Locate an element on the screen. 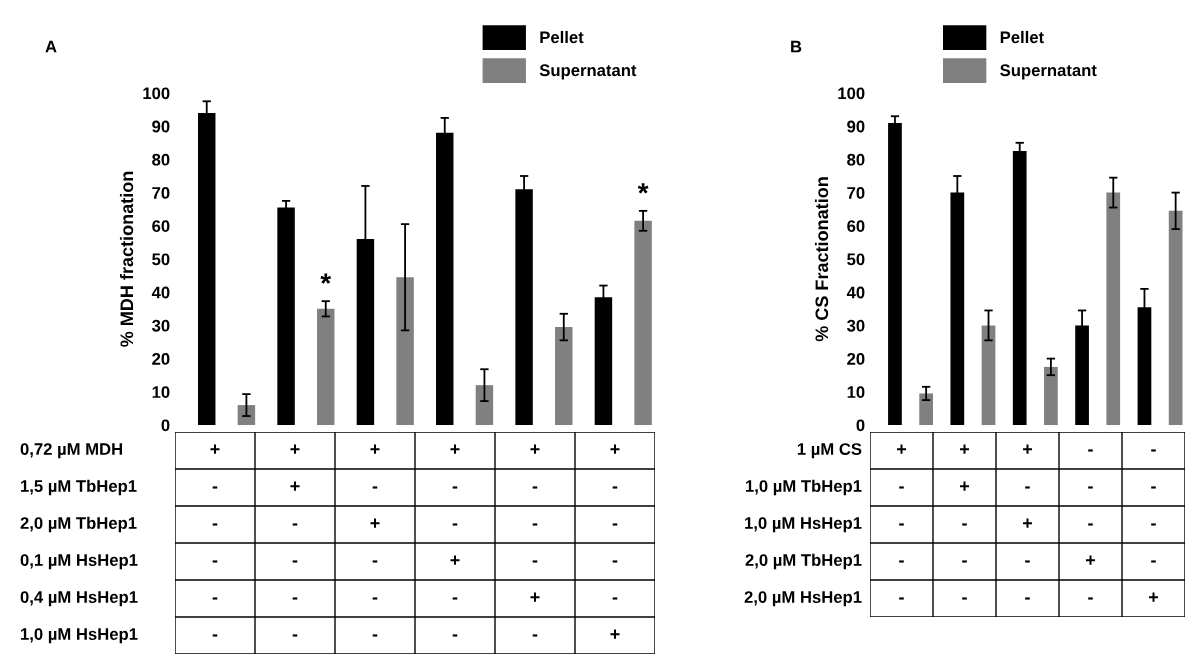 Image resolution: width=1197 pixels, height=661 pixels. text: 0,72 µM MDH is located at coordinates (71, 451).